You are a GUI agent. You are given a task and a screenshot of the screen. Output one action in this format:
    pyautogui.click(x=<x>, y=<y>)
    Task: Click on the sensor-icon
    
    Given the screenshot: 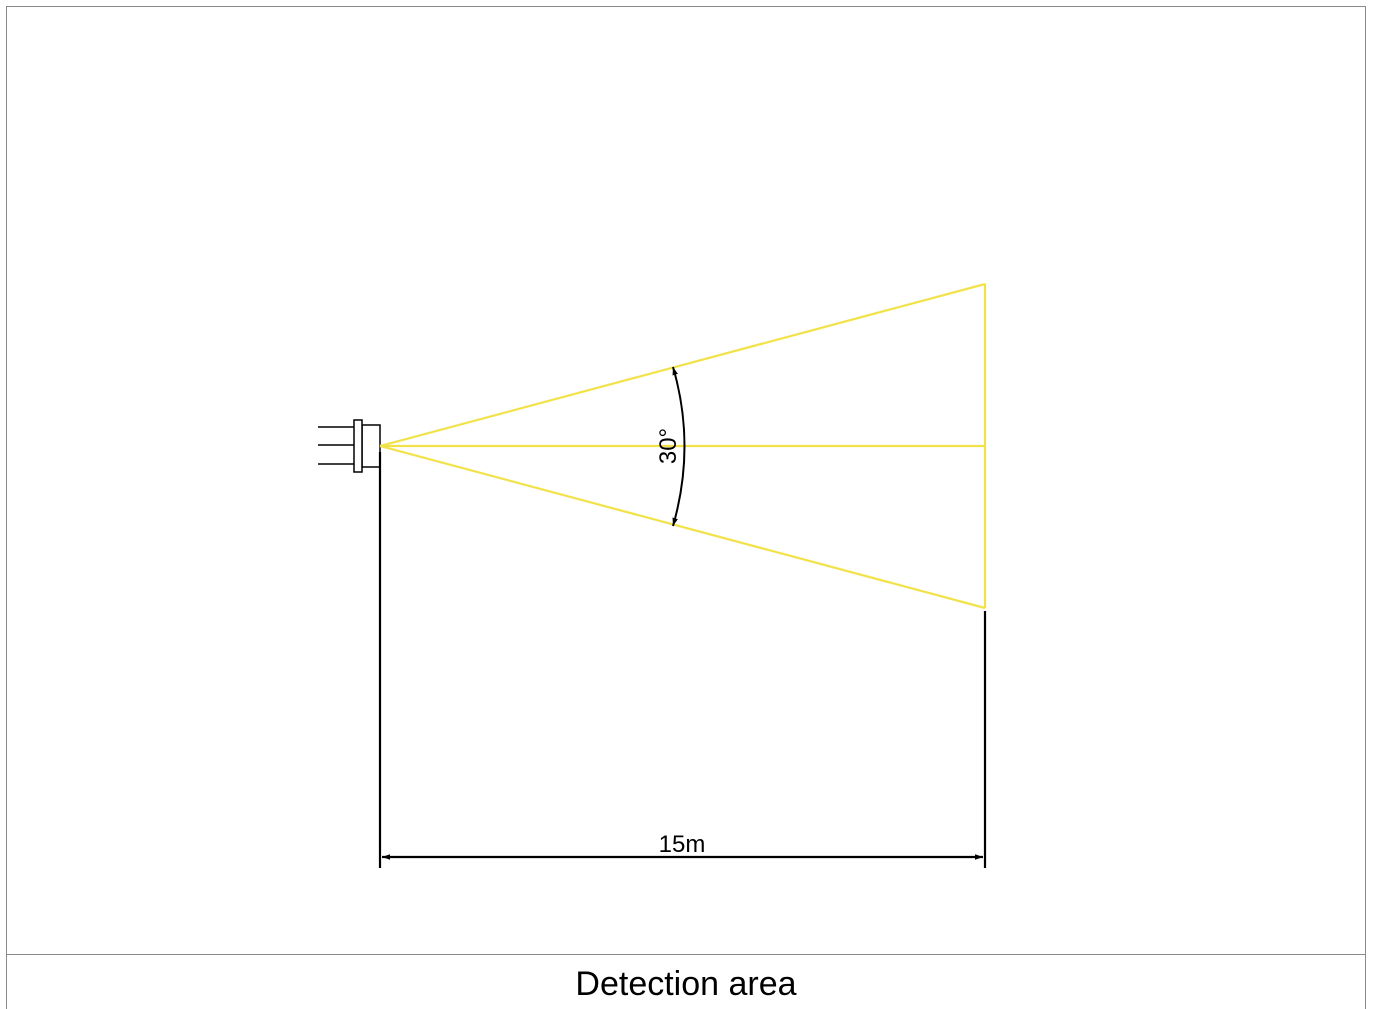 What is the action you would take?
    pyautogui.click(x=349, y=446)
    